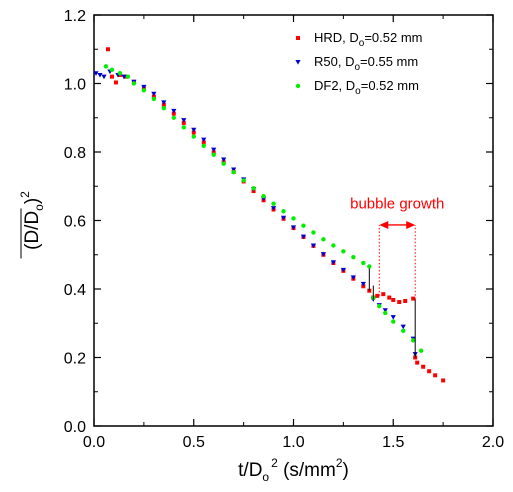 The image size is (513, 492). Describe the element at coordinates (336, 37) in the screenshot. I see `legend-label-prefix: HRD, D` at that location.